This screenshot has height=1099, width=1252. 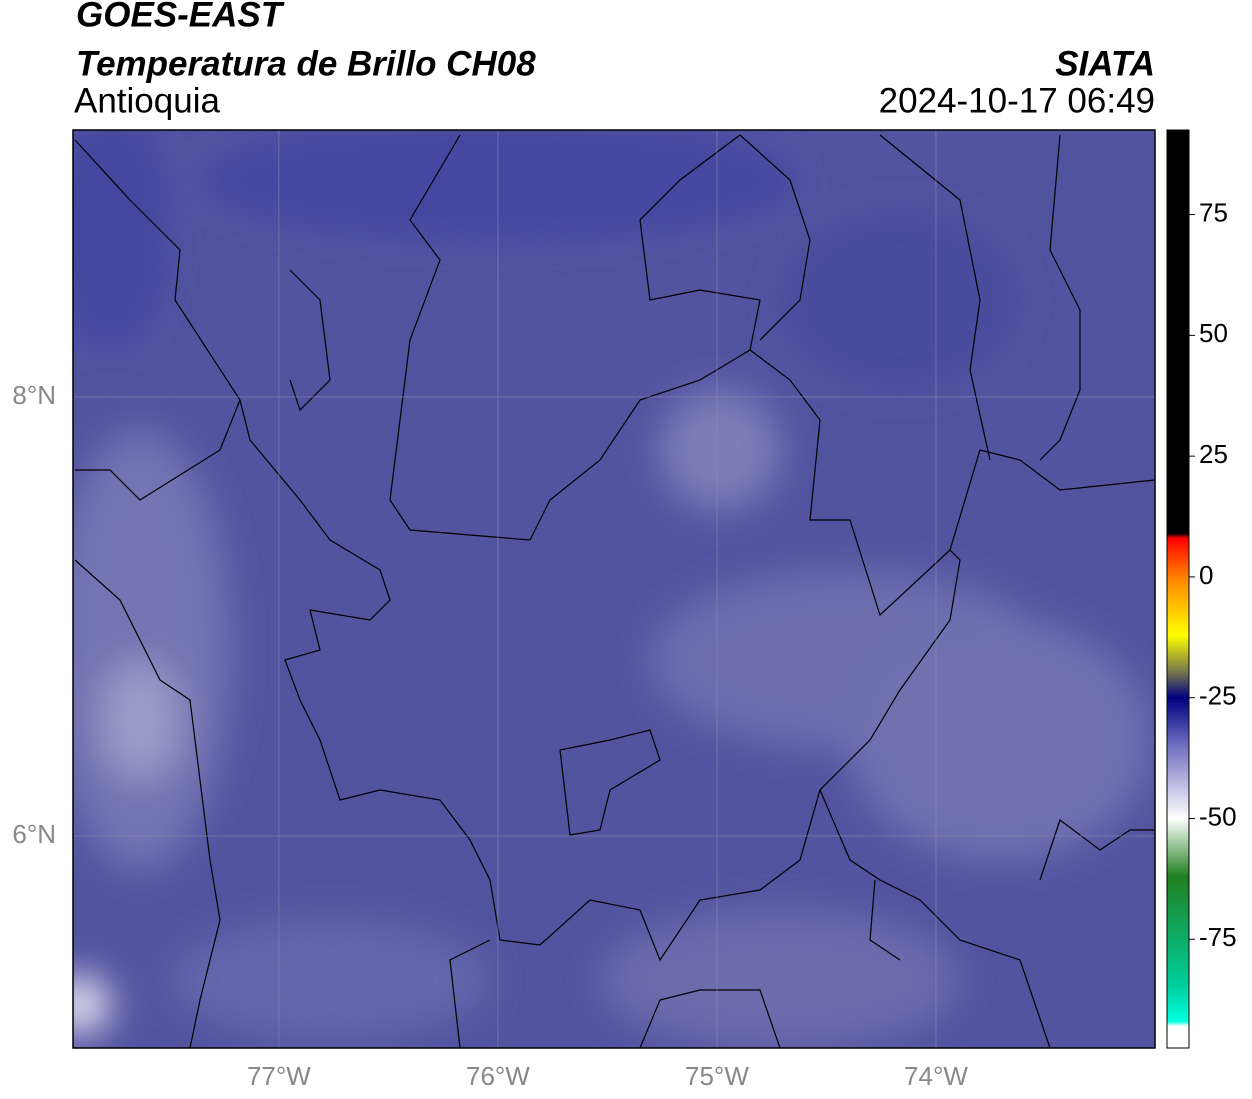 What do you see at coordinates (279, 1076) in the screenshot?
I see `x-tick-label: 77°W` at bounding box center [279, 1076].